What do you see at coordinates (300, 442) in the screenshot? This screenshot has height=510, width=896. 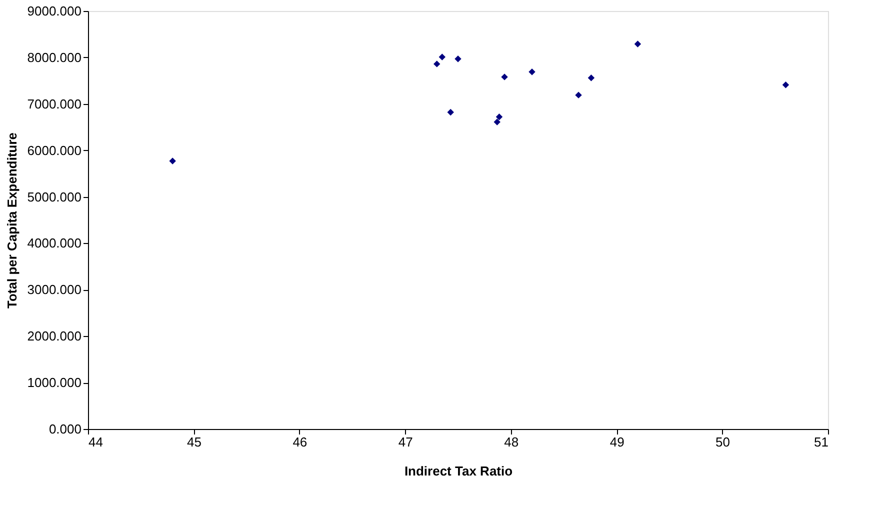 I see `x-tick-label: 46` at bounding box center [300, 442].